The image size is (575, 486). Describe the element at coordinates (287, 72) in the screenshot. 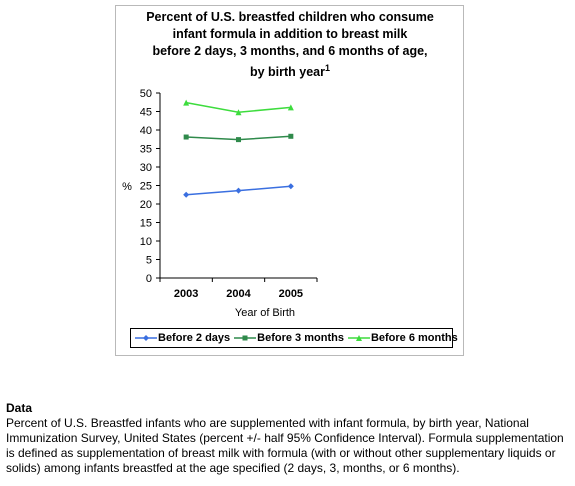

I see `chart-title-line-4-text: by birth year` at that location.